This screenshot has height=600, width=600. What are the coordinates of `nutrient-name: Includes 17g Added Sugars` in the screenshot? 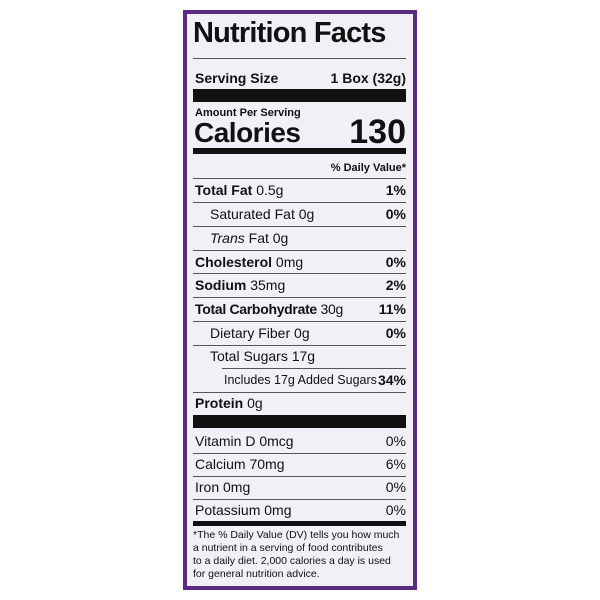 It's located at (300, 380).